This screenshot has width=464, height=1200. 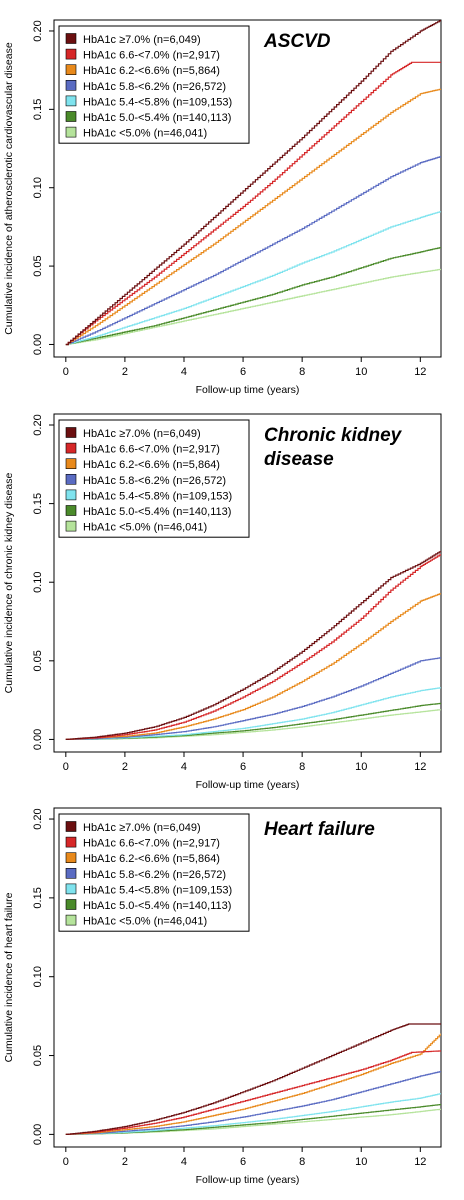 I want to click on chronic-kidney-disease-title: disease, so click(x=299, y=459).